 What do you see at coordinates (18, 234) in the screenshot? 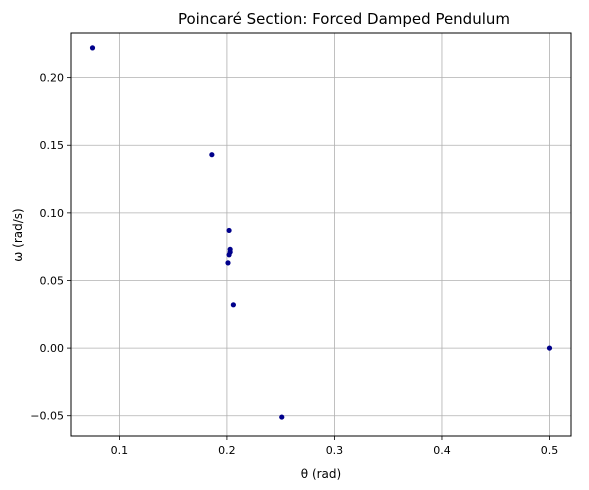
I see `y-axis-label: ω (rad/s)` at bounding box center [18, 234].